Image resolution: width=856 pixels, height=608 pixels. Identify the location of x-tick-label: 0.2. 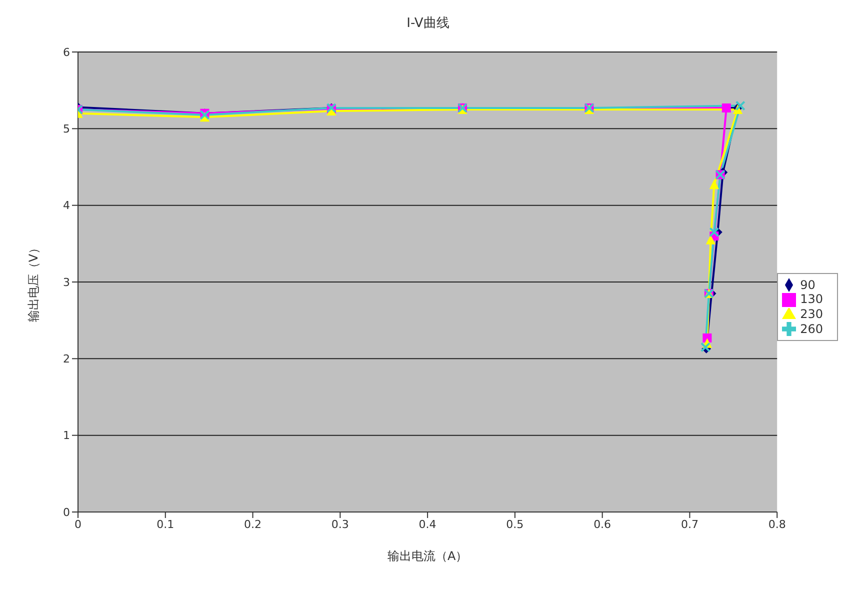
(253, 524).